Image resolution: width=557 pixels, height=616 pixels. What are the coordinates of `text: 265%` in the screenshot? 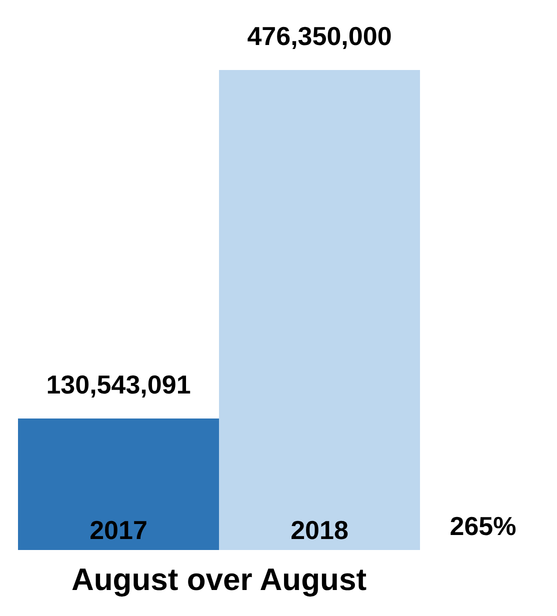 It's located at (483, 526).